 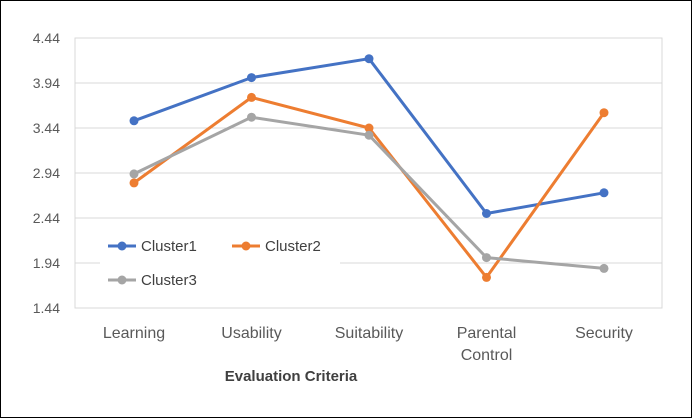 I want to click on x-axis-title: Evaluation Criteria, so click(x=291, y=376).